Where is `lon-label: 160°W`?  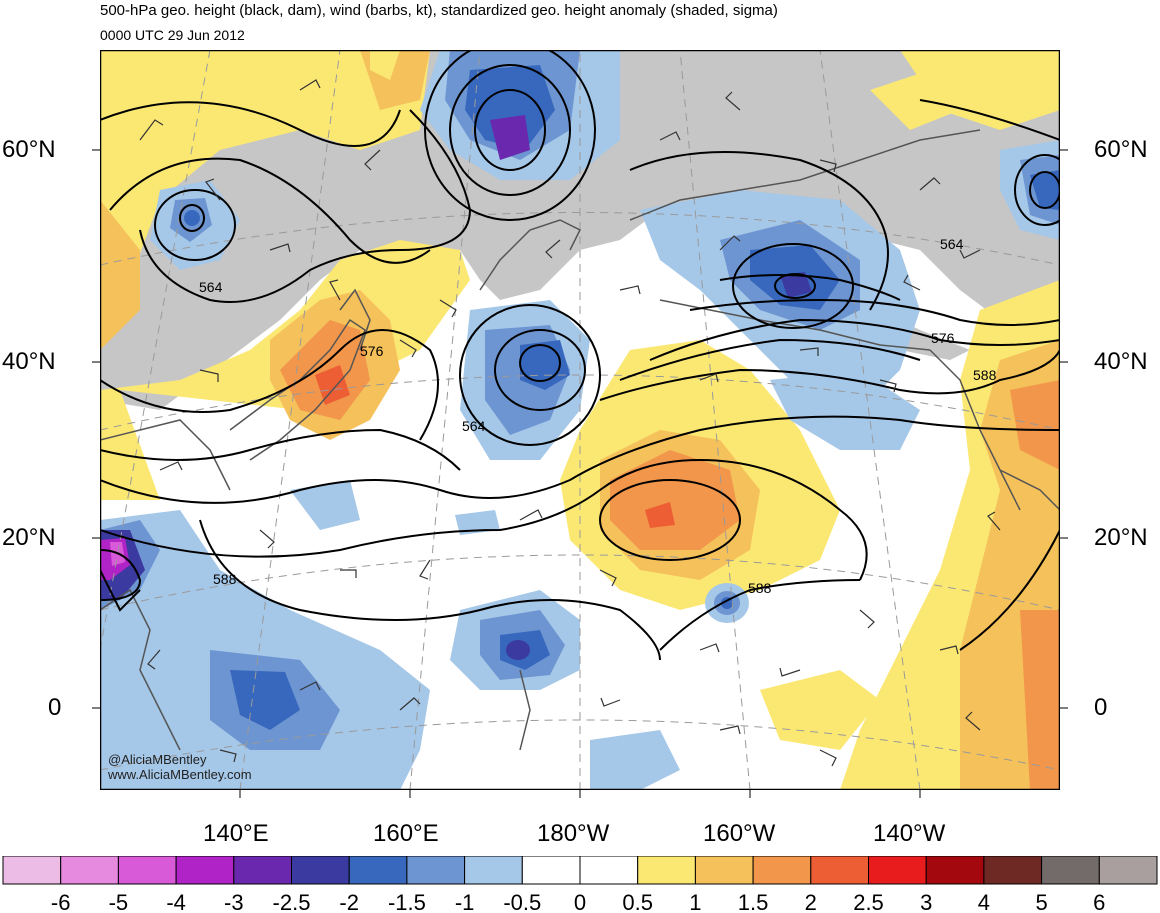 lon-label: 160°W is located at coordinates (739, 833).